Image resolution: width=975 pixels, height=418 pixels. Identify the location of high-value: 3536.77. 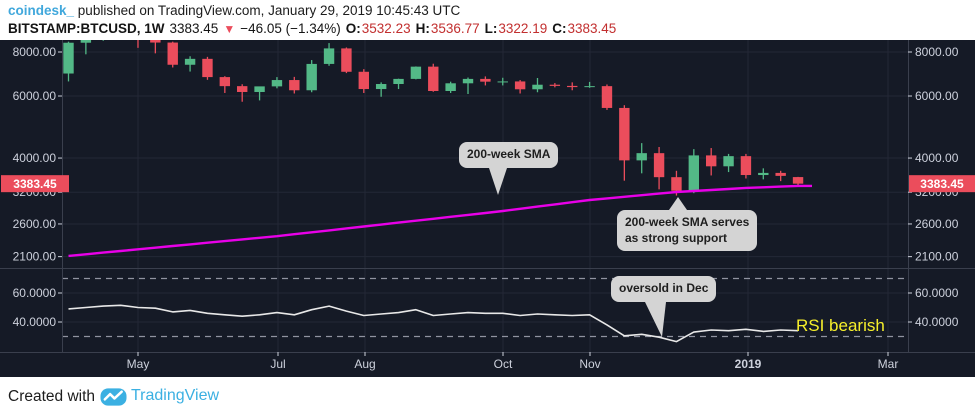
(455, 28).